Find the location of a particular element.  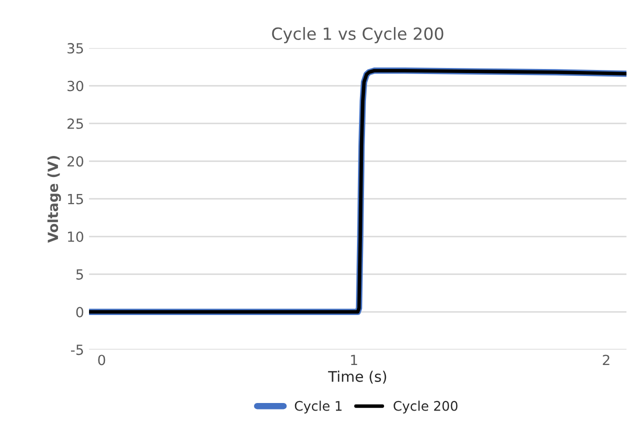

y-tick-label: 15 is located at coordinates (75, 199).